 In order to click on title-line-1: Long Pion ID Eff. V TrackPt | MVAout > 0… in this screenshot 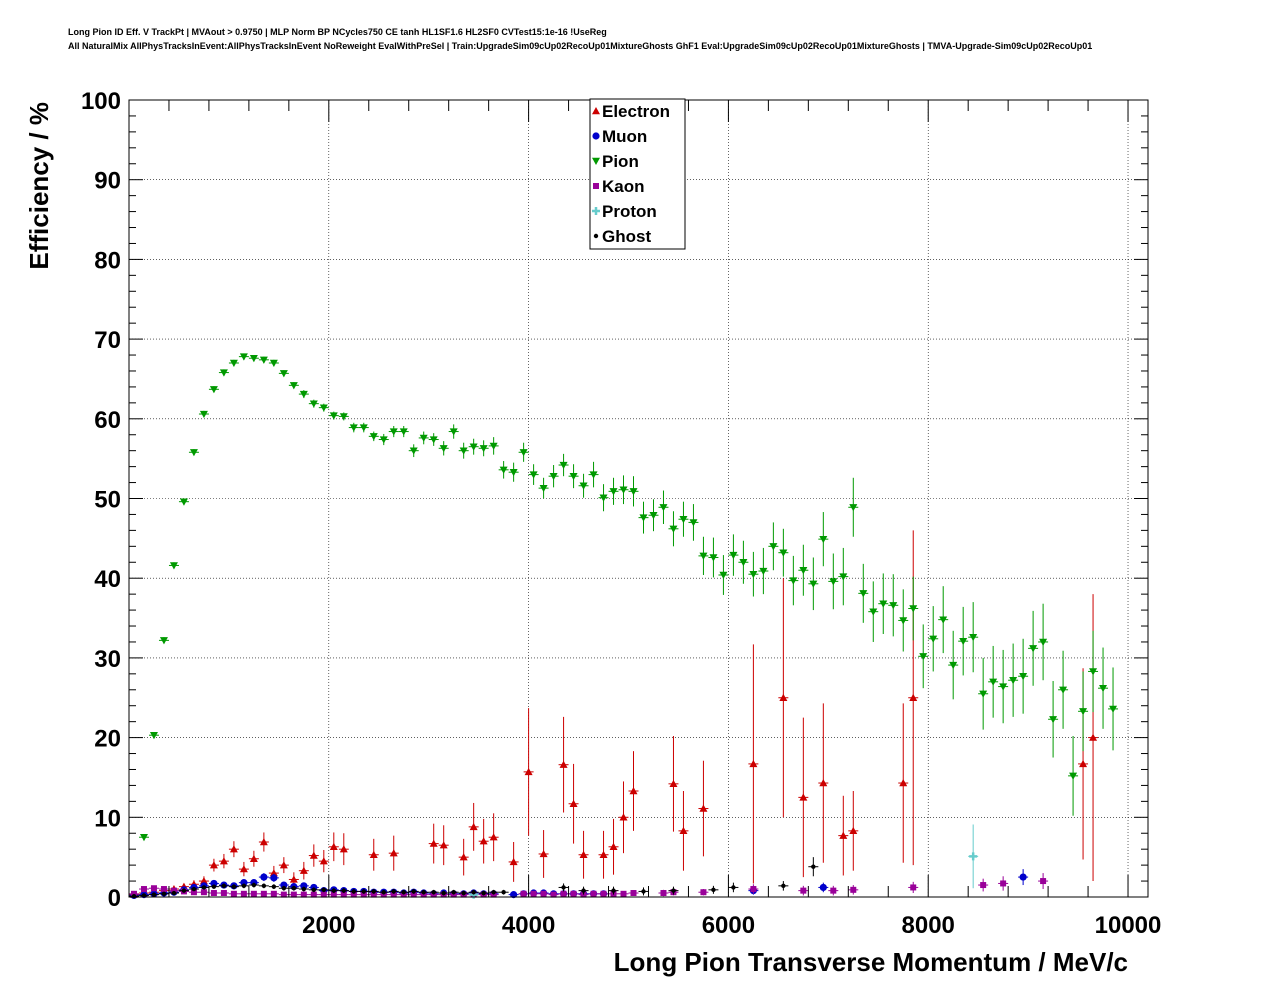, I will do `click(337, 32)`.